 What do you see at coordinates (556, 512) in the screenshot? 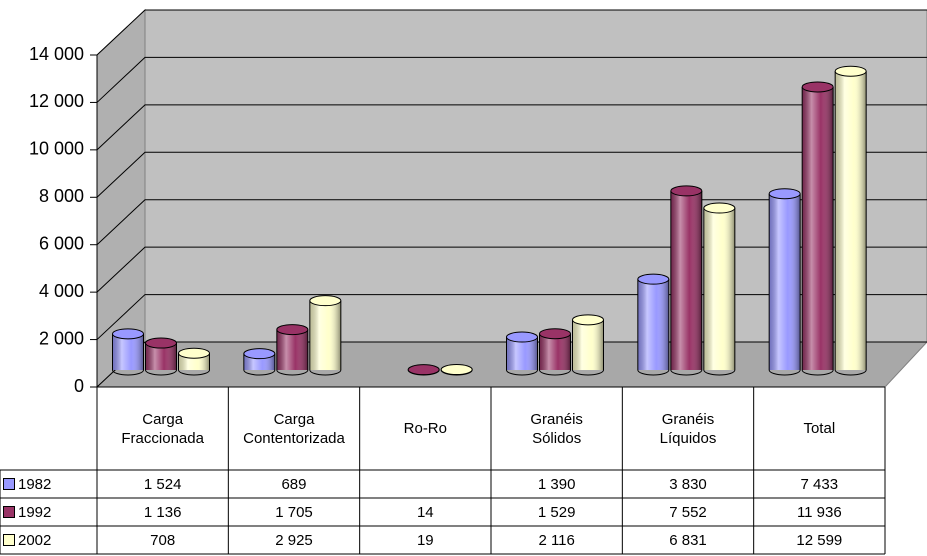
I see `table-value: 1 529` at bounding box center [556, 512].